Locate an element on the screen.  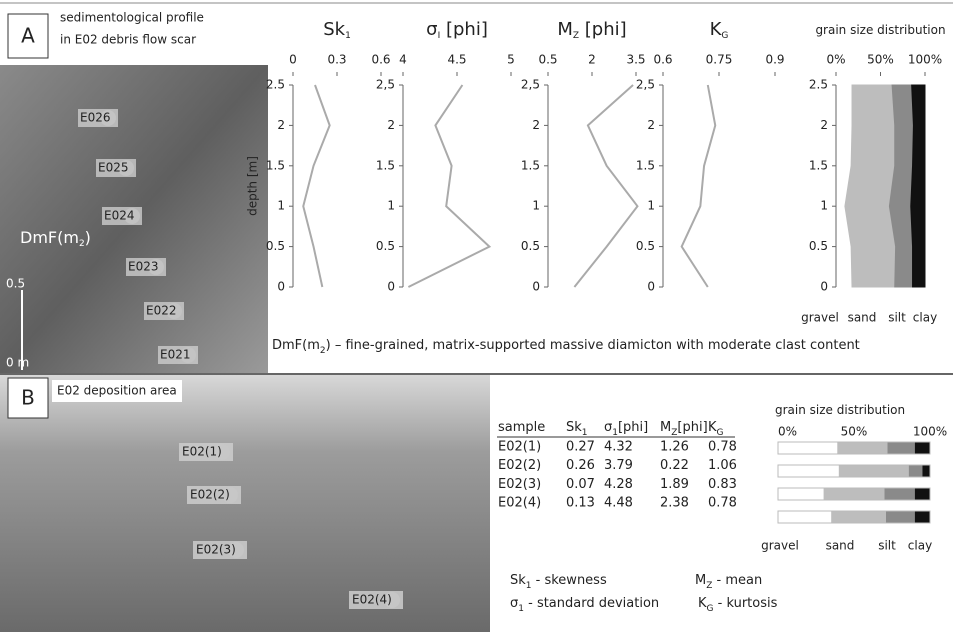
scale-label: 0 m is located at coordinates (17, 363).